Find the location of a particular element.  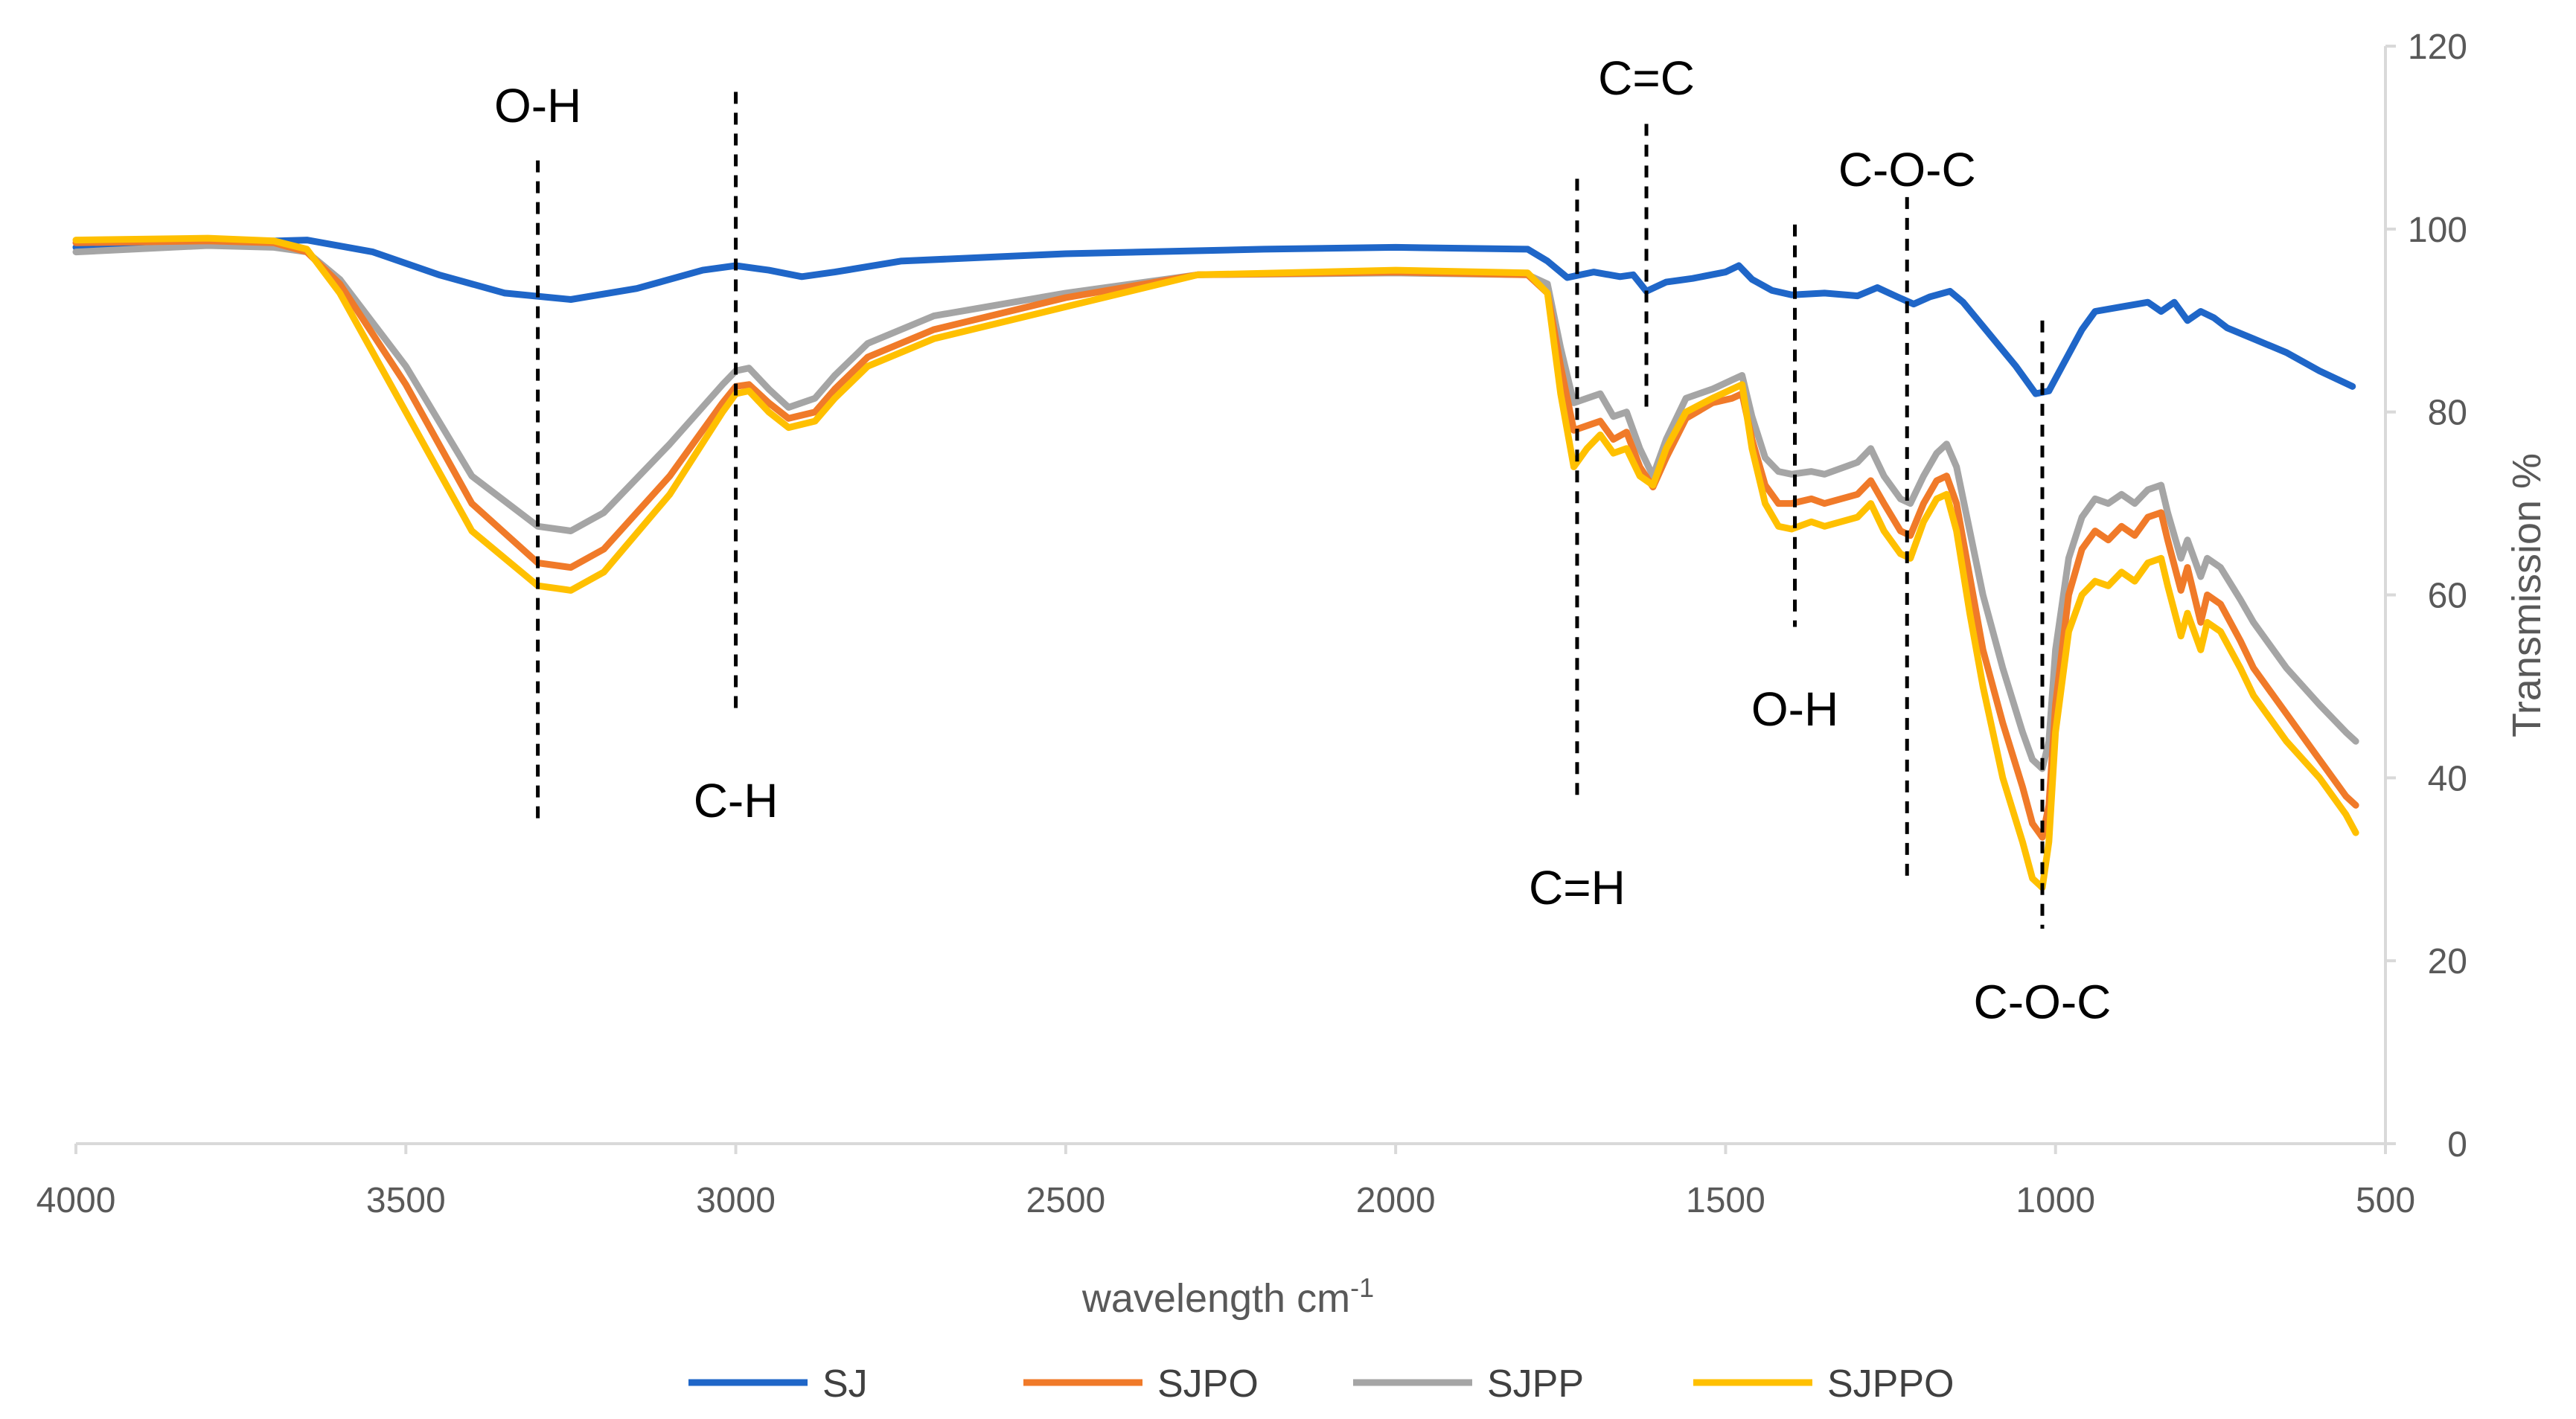

x-tick-label: 2000 is located at coordinates (1396, 1201).